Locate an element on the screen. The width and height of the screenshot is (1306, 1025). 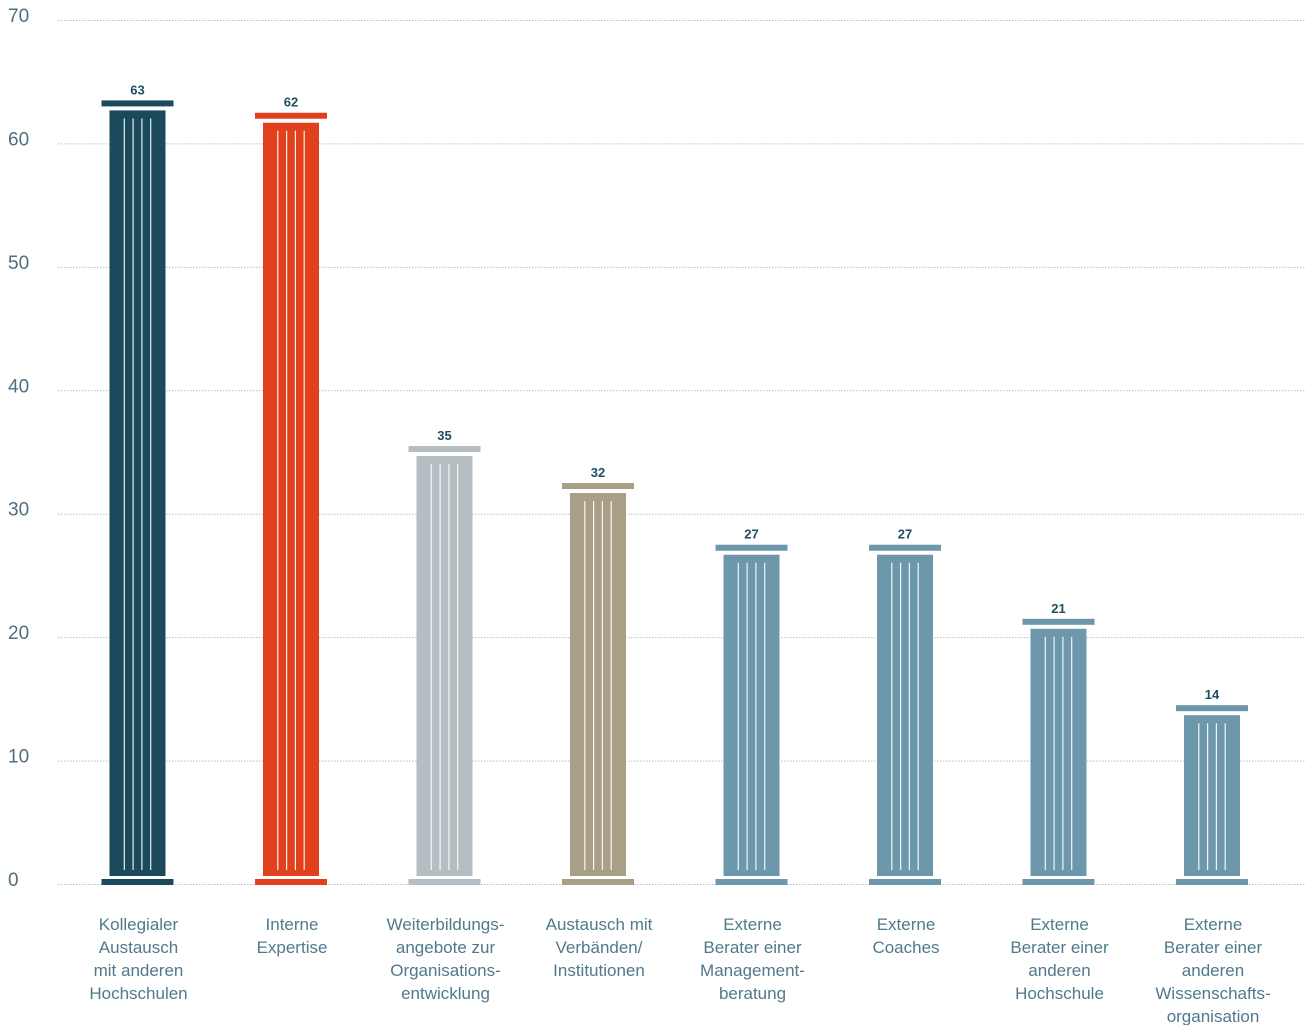
bar-4: 32 is located at coordinates (598, 675).